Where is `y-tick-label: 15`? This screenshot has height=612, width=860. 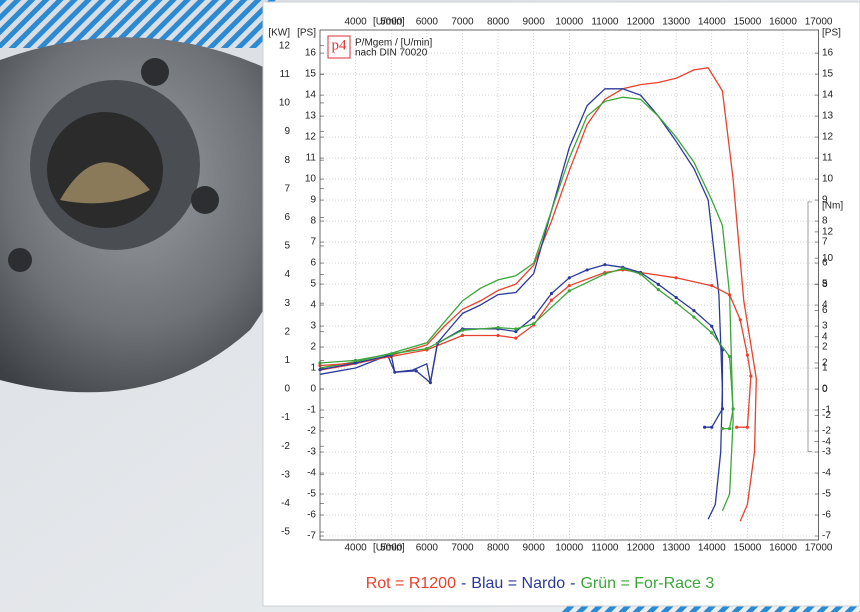
y-tick-label: 15 is located at coordinates (311, 74).